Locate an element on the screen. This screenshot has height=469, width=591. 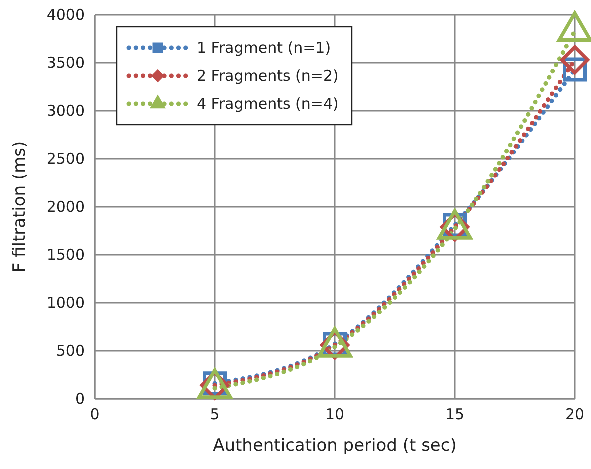
y-tick-label: 500 is located at coordinates (70, 351).